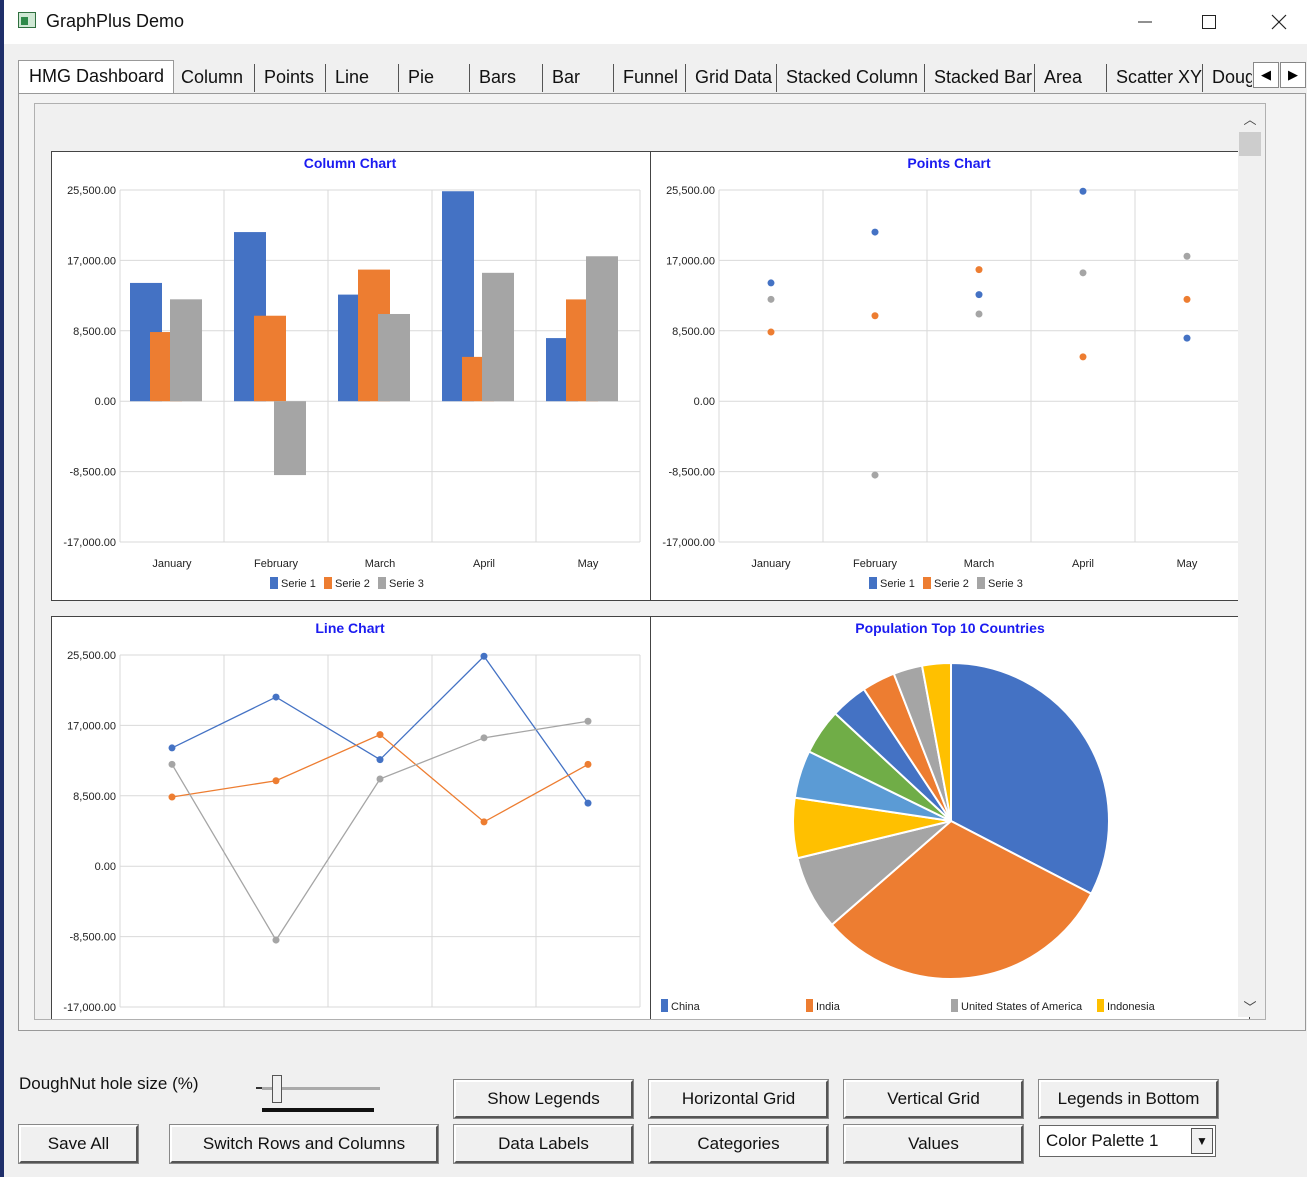  What do you see at coordinates (852, 78) in the screenshot?
I see `tab-stacked-column: Stacked Column` at bounding box center [852, 78].